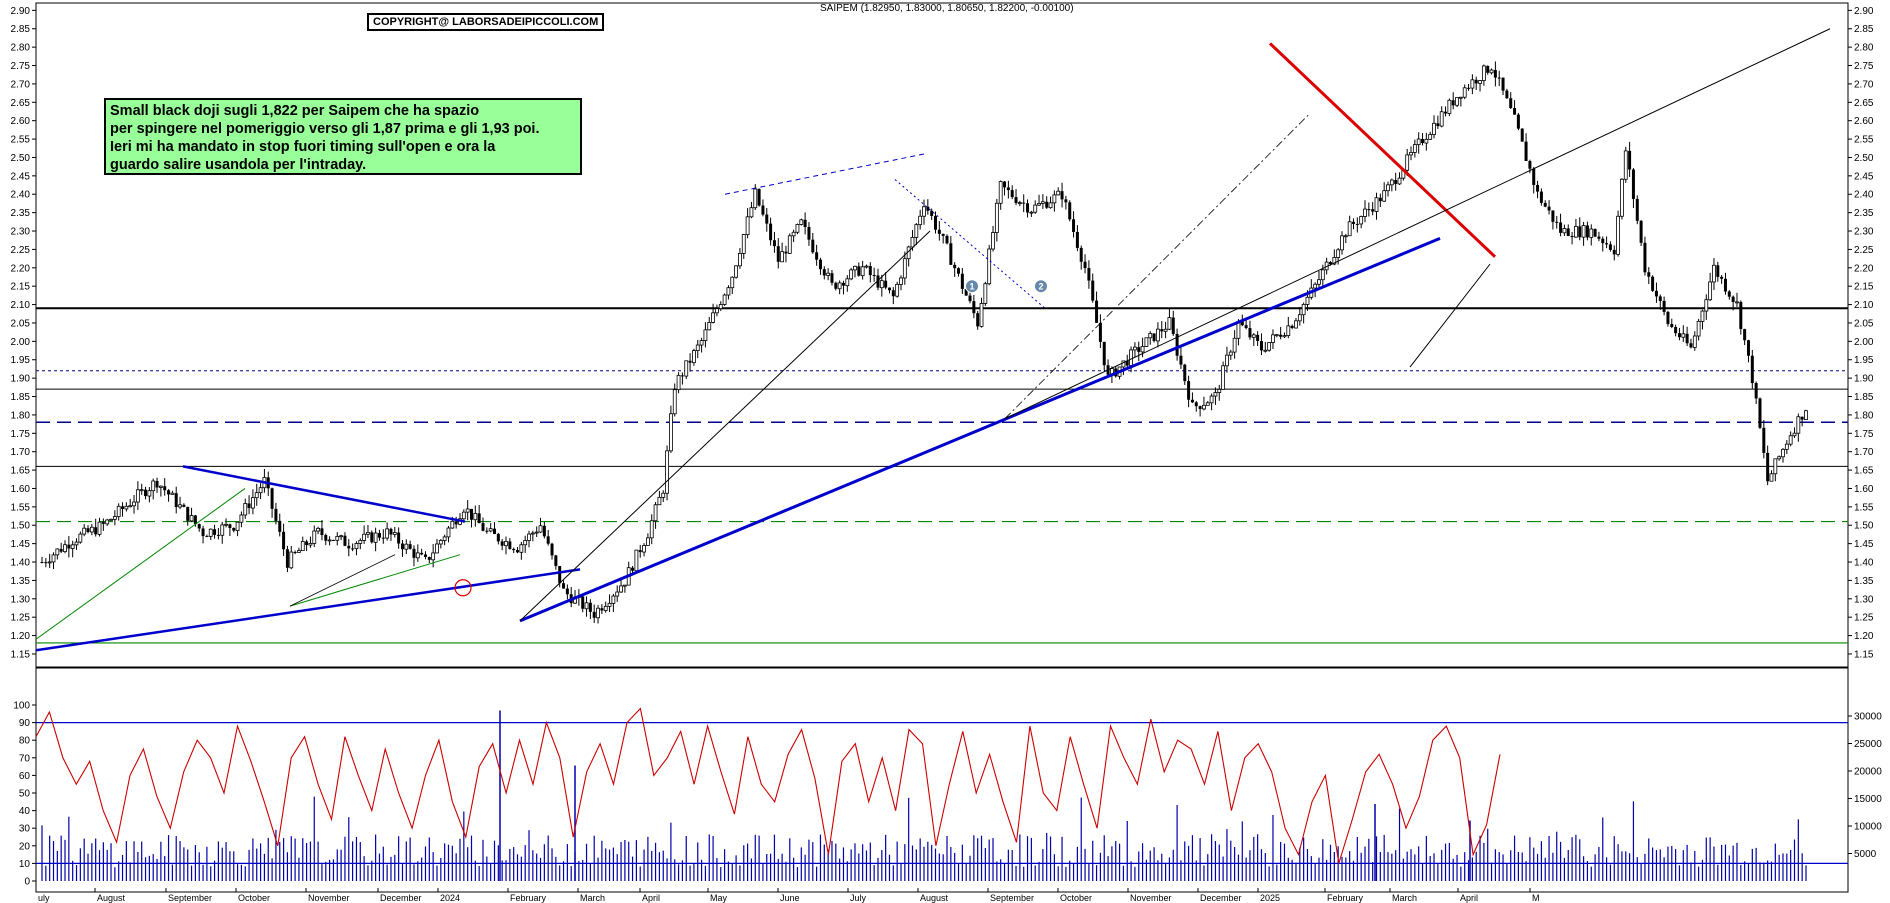 The height and width of the screenshot is (903, 1890). I want to click on marker-circle, so click(1041, 286).